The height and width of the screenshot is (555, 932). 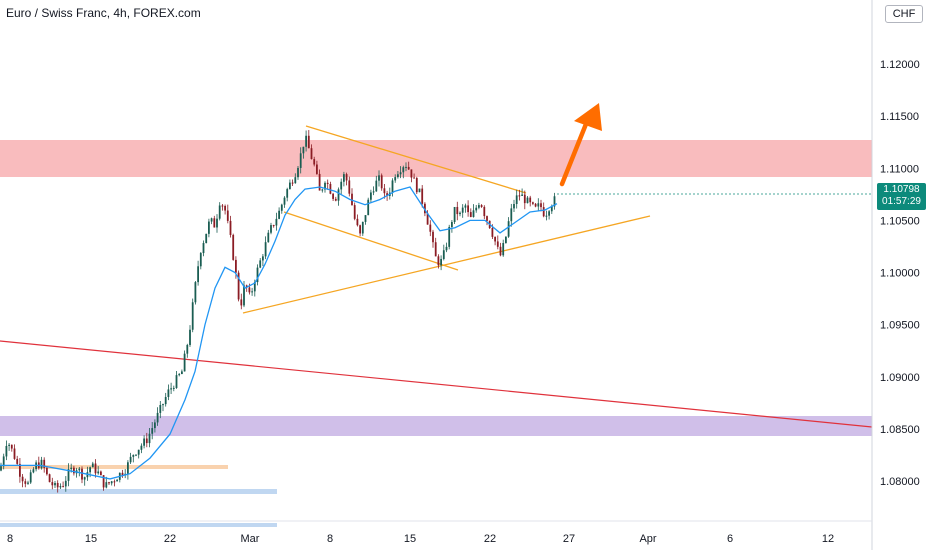 What do you see at coordinates (901, 189) in the screenshot?
I see `current-price-value: 1.10798` at bounding box center [901, 189].